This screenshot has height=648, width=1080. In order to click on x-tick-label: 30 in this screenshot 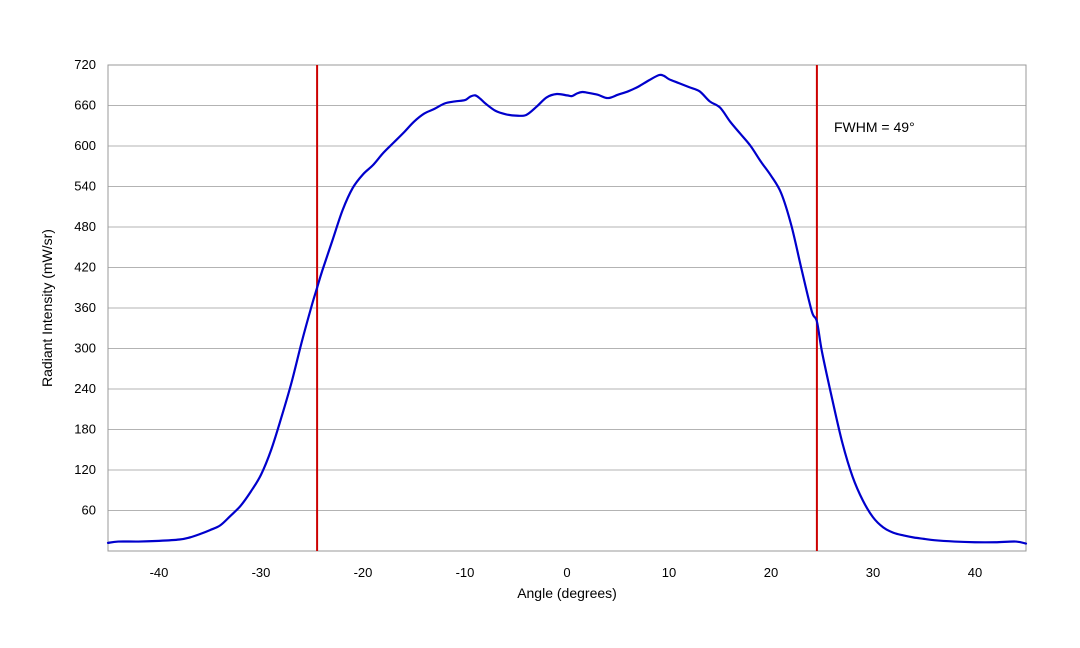, I will do `click(873, 572)`.